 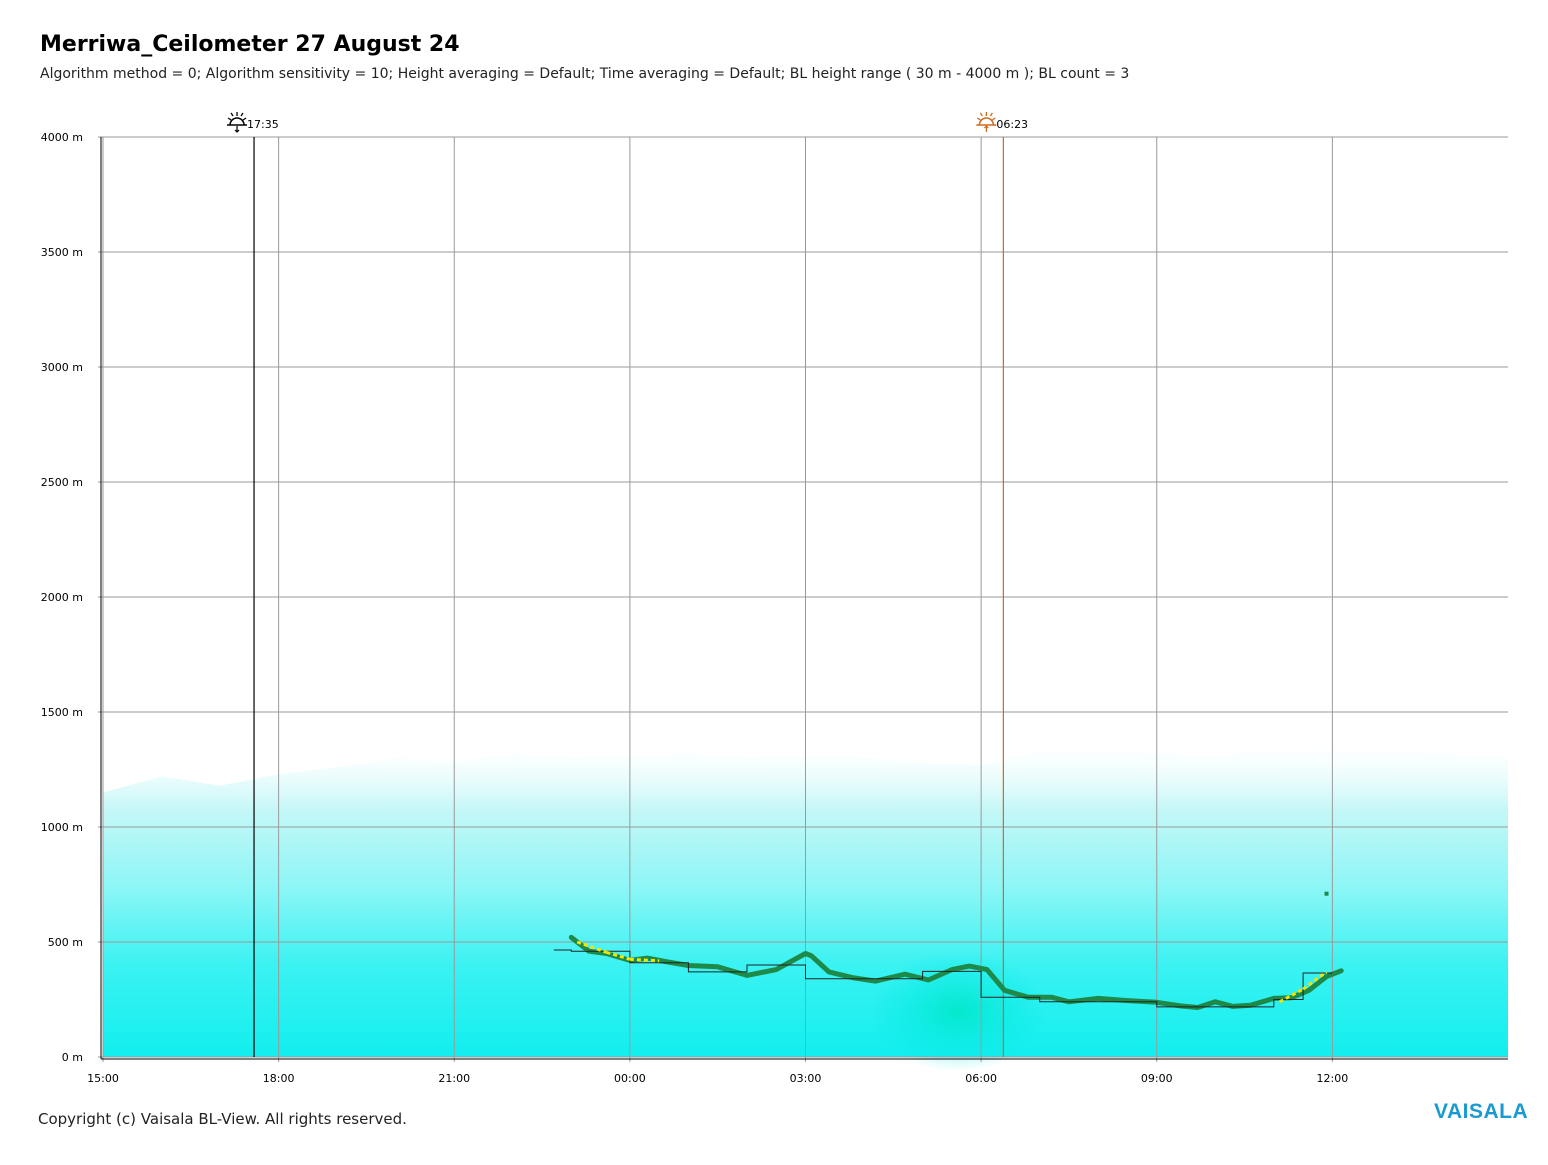 I want to click on bl-series, so click(x=948, y=950).